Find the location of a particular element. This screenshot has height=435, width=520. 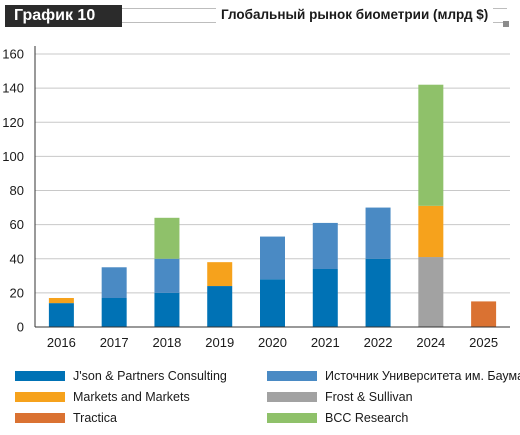

bar-segment-marketsandmarkets-2016 is located at coordinates (61, 300).